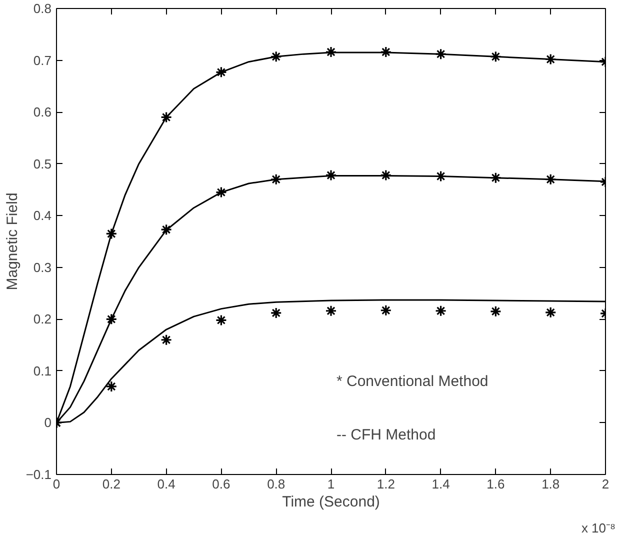 This screenshot has width=637, height=546. I want to click on text: x 10⁻⁸, so click(598, 528).